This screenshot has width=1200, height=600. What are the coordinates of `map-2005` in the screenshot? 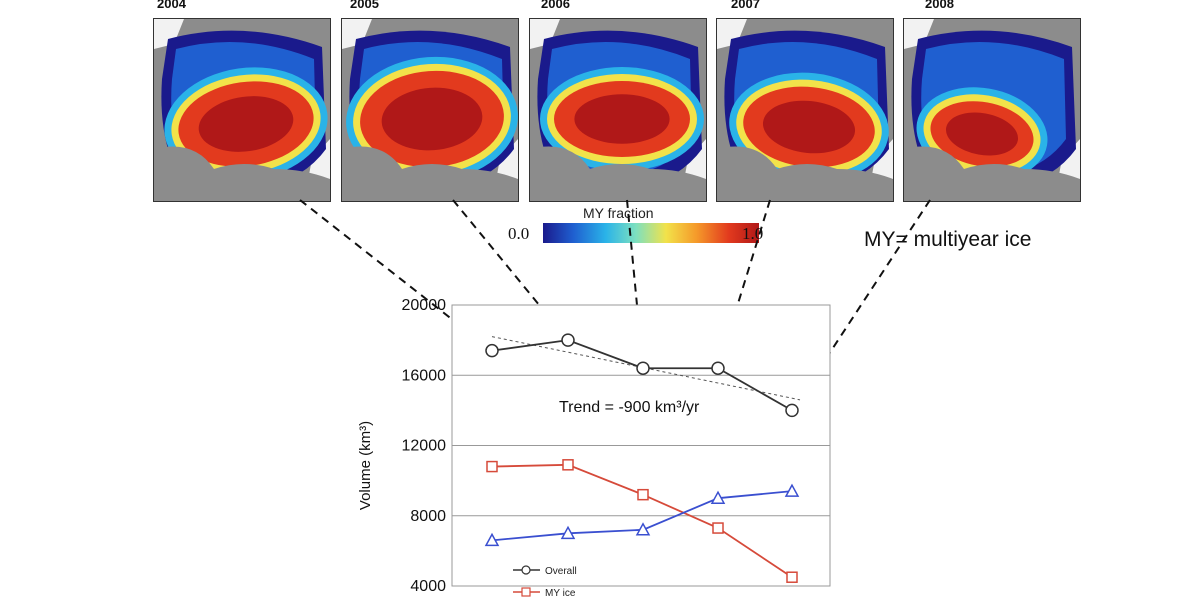 It's located at (430, 110).